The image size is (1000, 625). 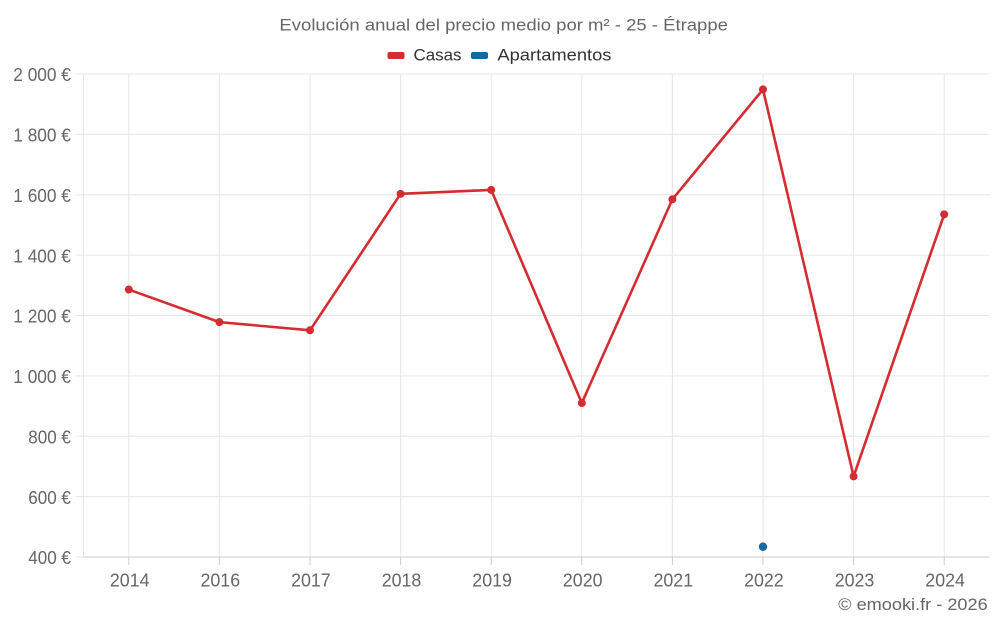 What do you see at coordinates (42, 316) in the screenshot?
I see `svg-text: 1 200 €` at bounding box center [42, 316].